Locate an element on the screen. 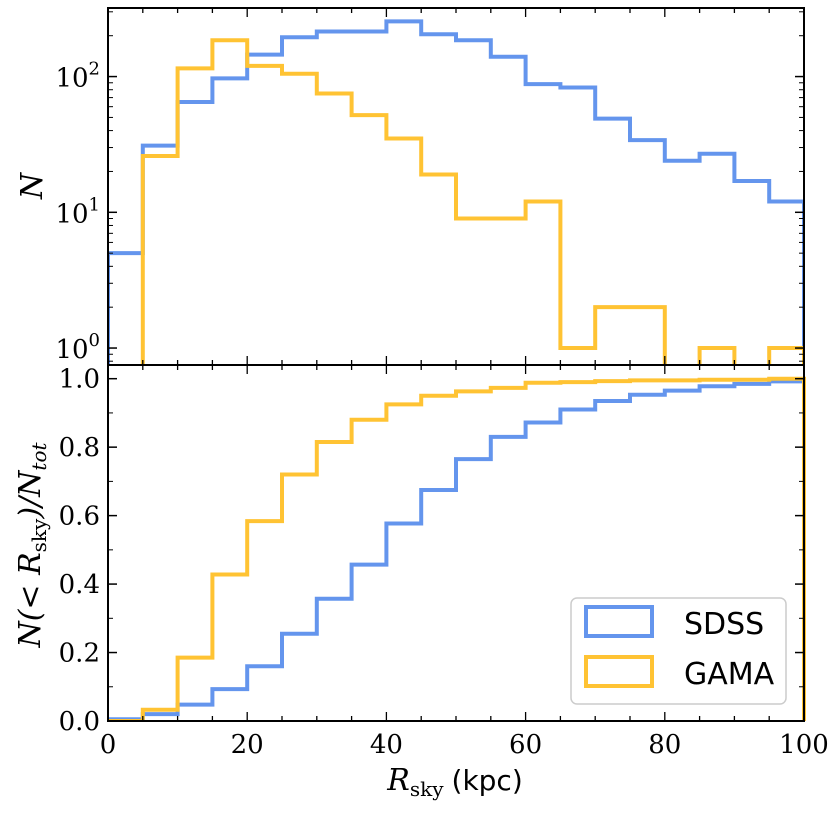 This screenshot has height=830, width=830. bottom-ytick-label: 1.0 is located at coordinates (79, 380).